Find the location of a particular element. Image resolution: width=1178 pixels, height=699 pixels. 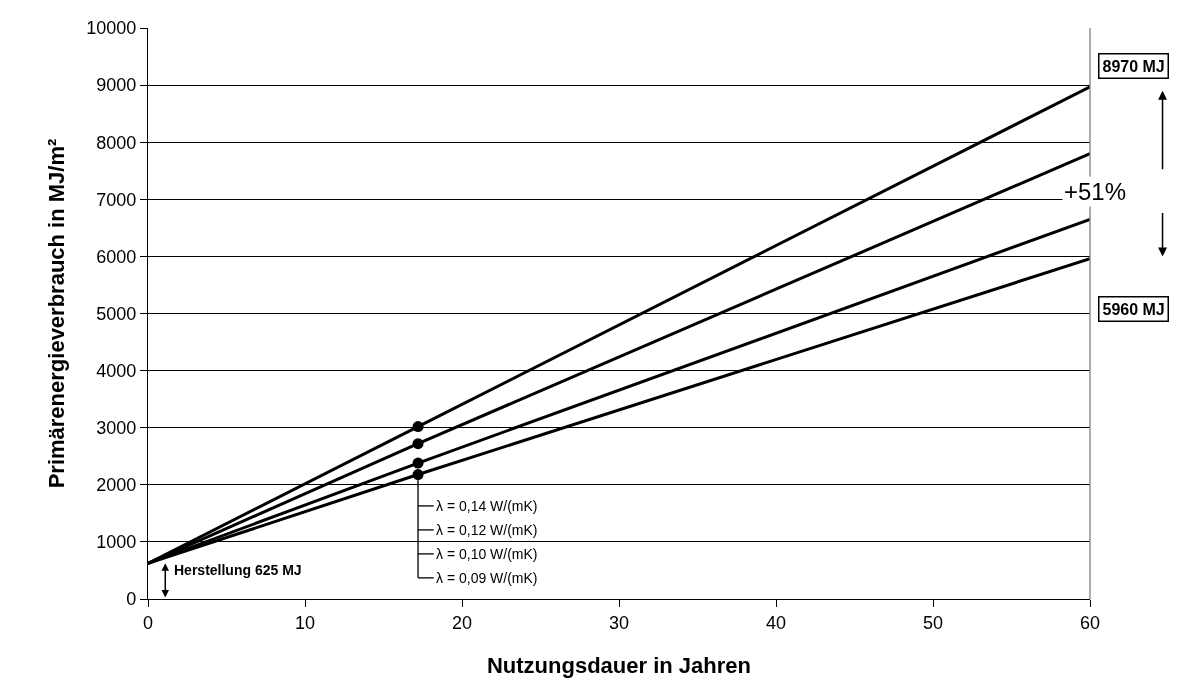

y-axis-title: Primärenergieverbrauch in MJ/m² is located at coordinates (56, 313).